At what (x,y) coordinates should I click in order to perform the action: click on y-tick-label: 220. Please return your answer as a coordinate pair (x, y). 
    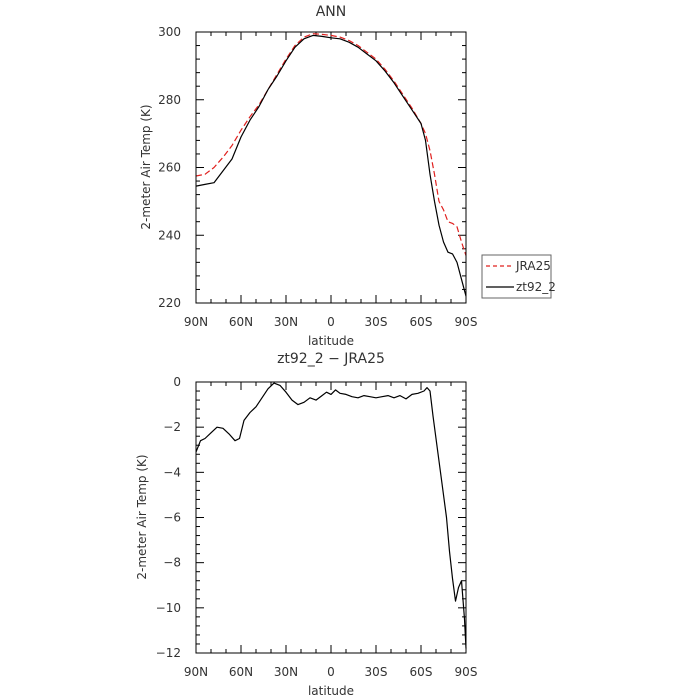
    Looking at the image, I should click on (169, 303).